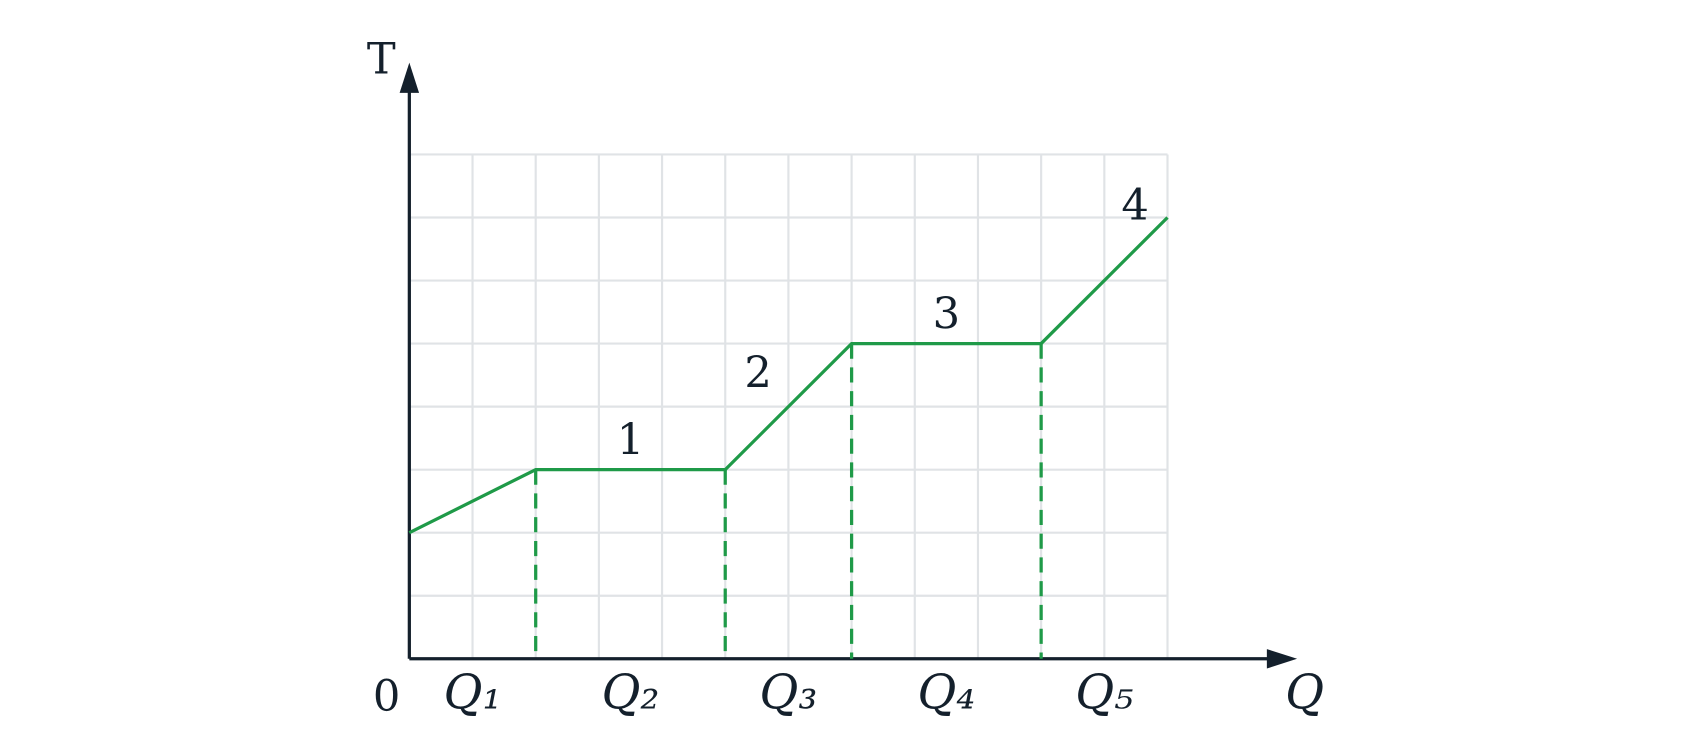 The width and height of the screenshot is (1687, 756). What do you see at coordinates (946, 315) in the screenshot?
I see `segment-label: 3` at bounding box center [946, 315].